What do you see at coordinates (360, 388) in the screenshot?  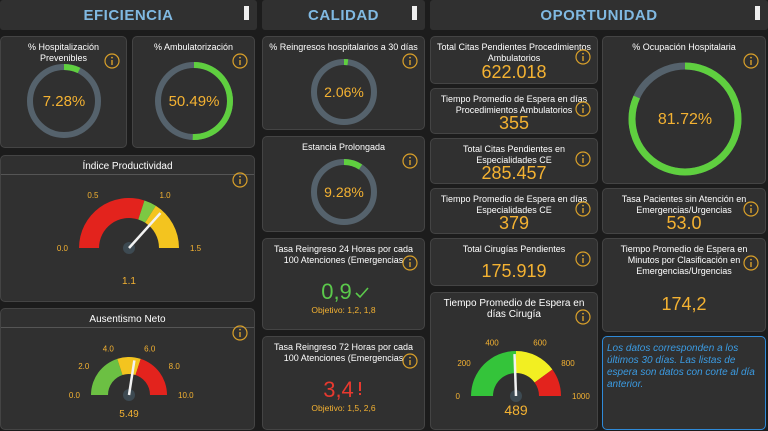 I see `alert-icon` at bounding box center [360, 388].